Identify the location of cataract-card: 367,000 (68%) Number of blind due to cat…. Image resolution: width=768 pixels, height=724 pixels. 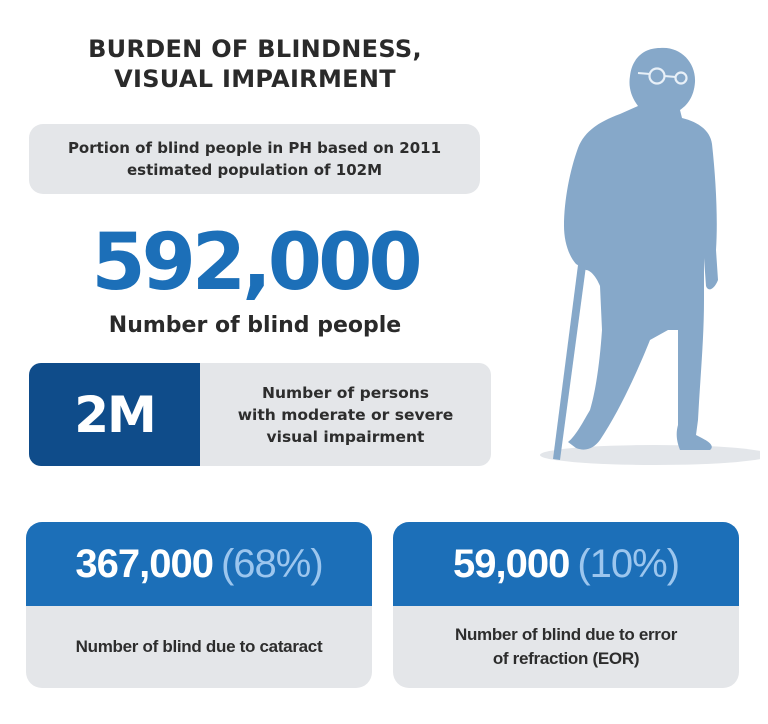
(199, 605).